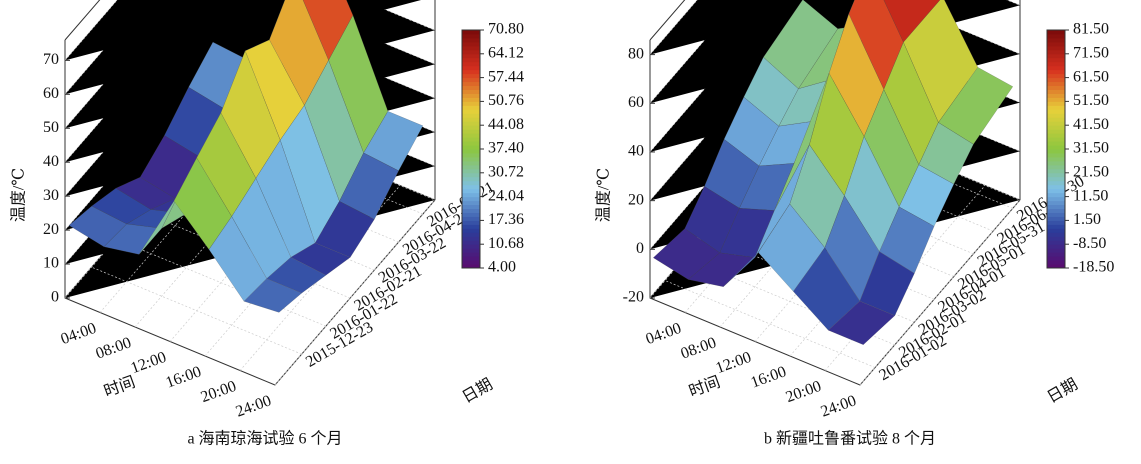  What do you see at coordinates (506, 219) in the screenshot?
I see `colorbar-tick-label: 17.36` at bounding box center [506, 219].